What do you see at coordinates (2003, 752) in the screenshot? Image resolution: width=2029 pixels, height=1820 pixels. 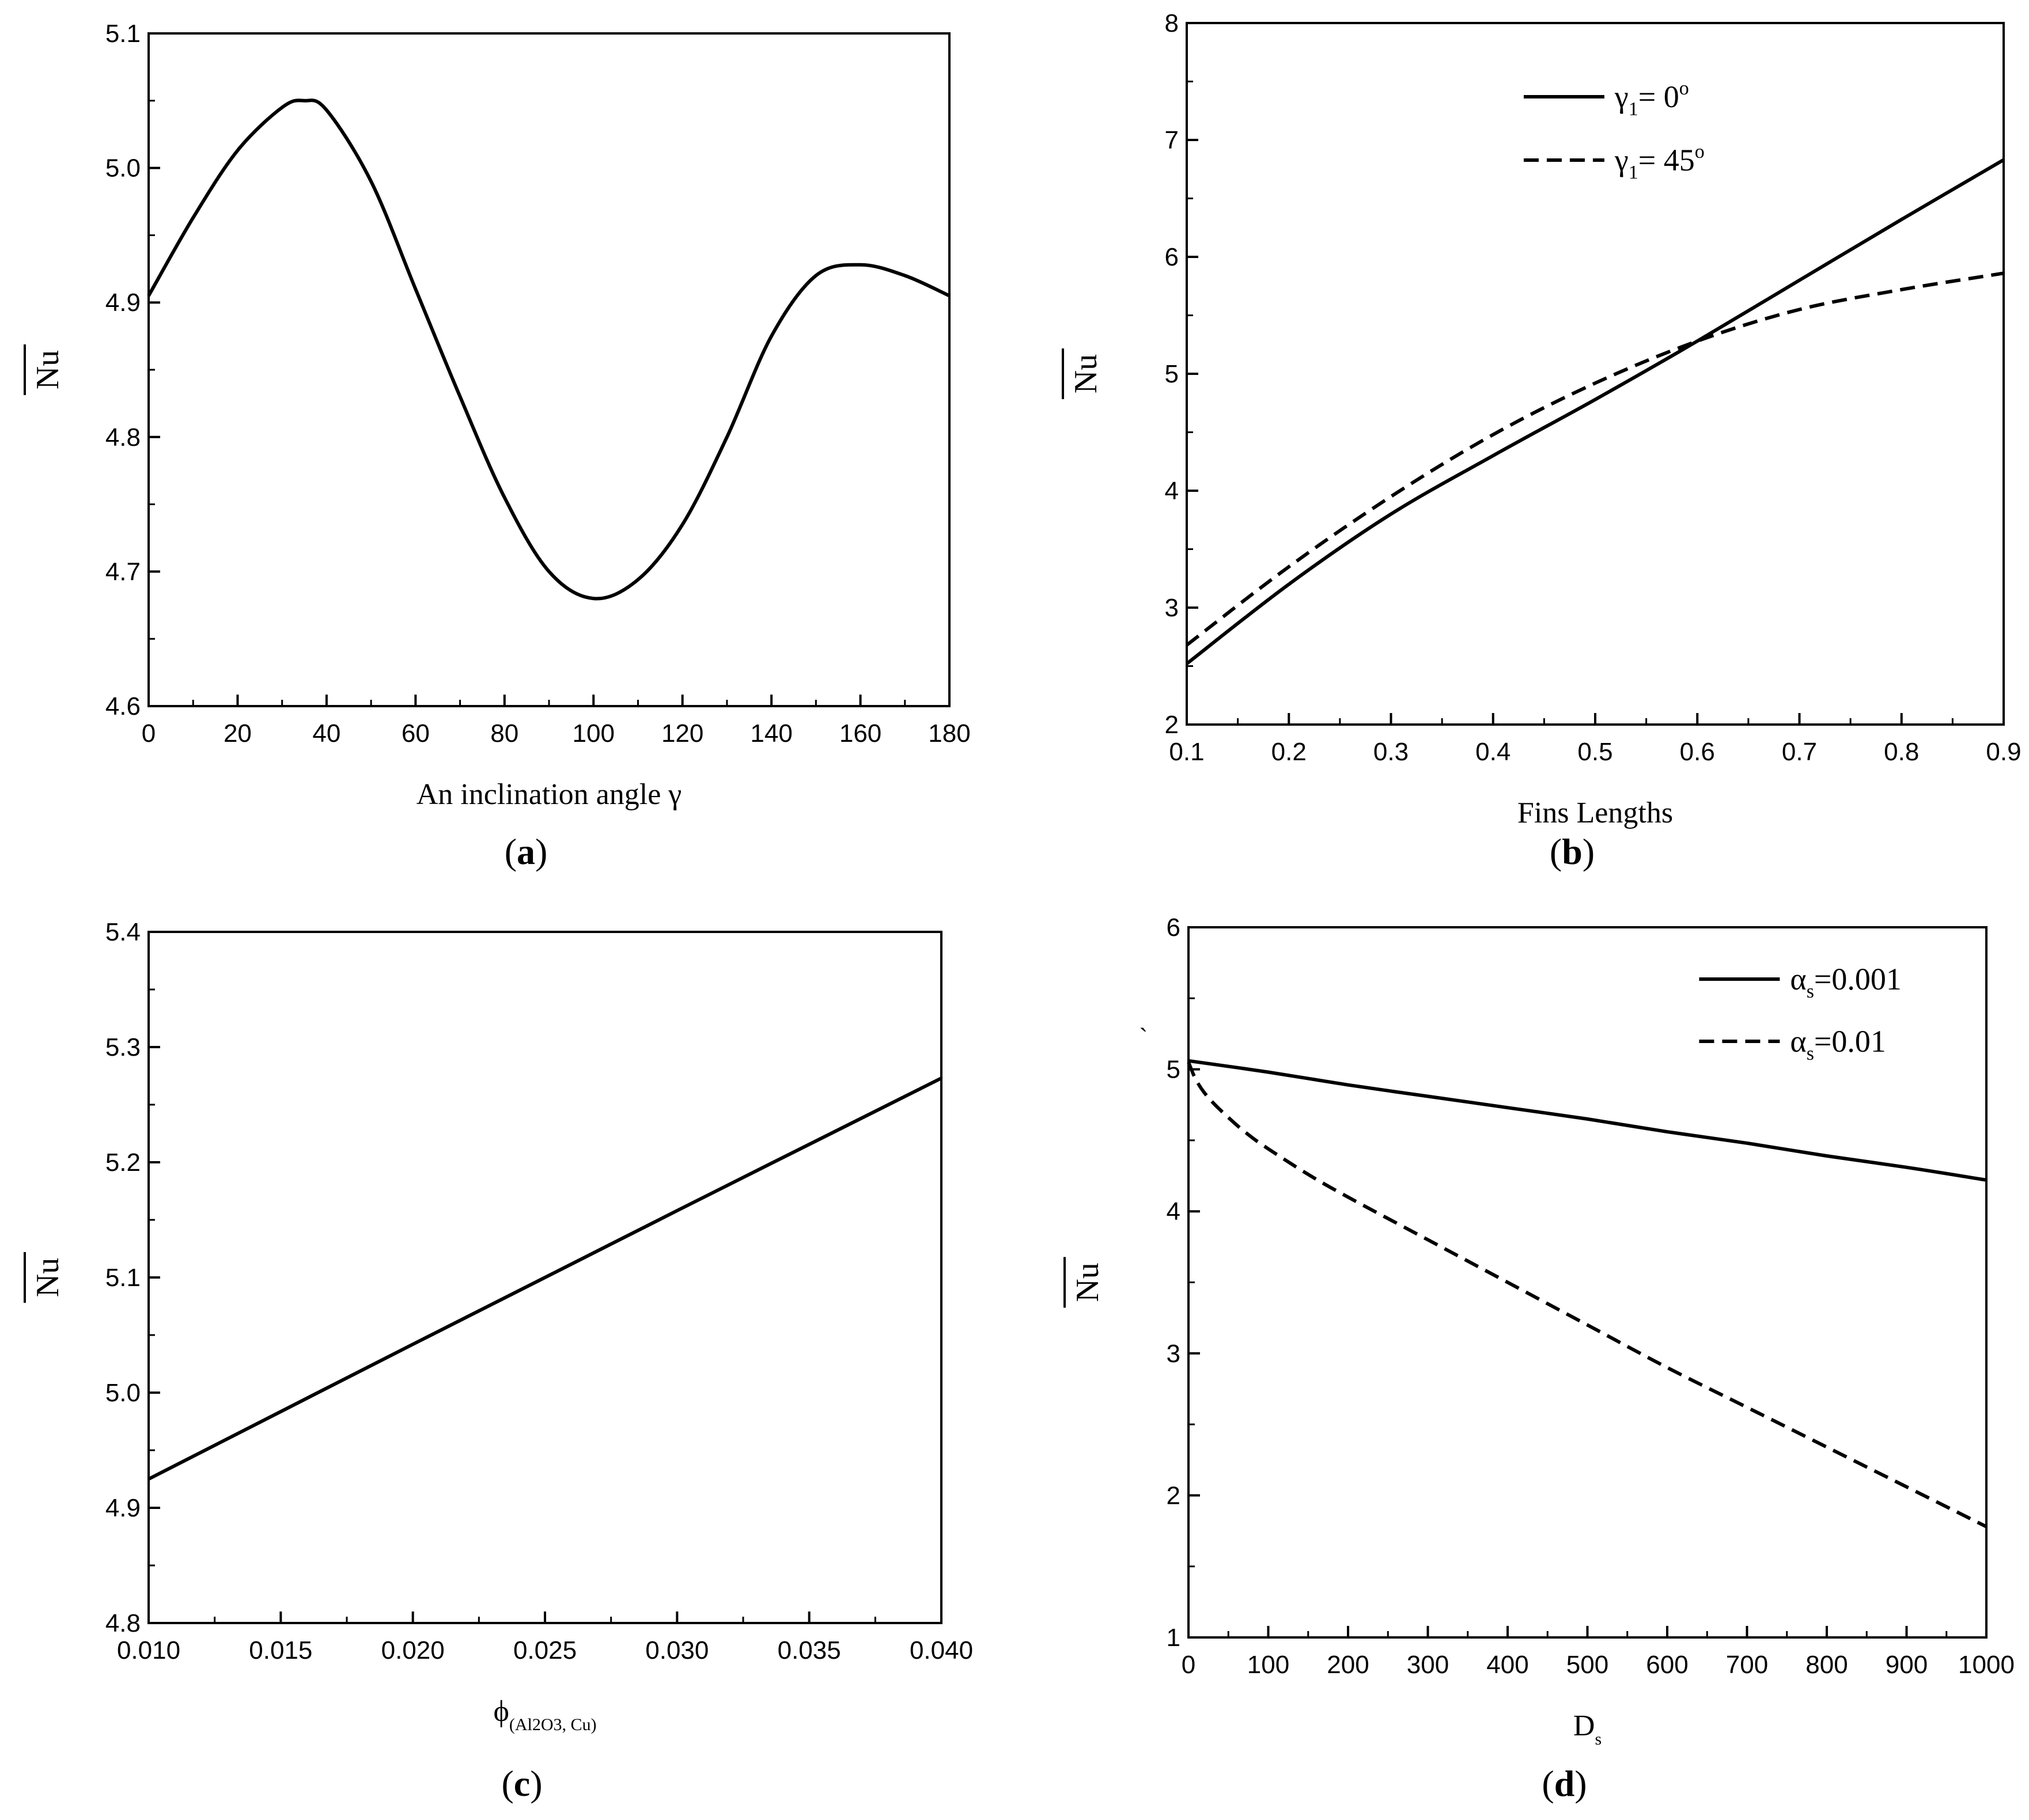 I see `x-tick-label-b: 0.9` at bounding box center [2003, 752].